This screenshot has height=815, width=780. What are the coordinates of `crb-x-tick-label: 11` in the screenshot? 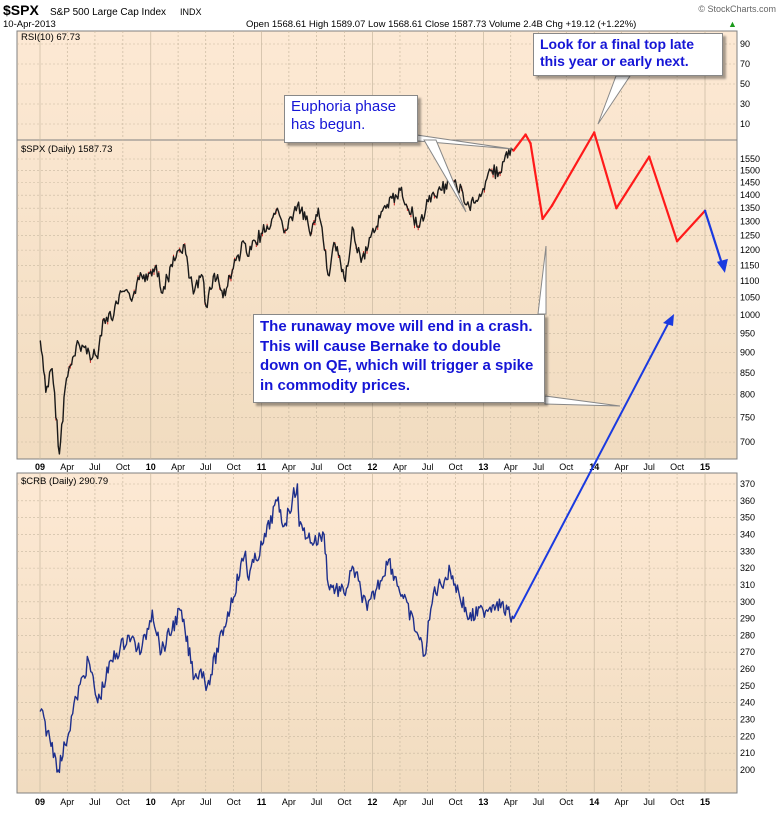 It's located at (262, 802).